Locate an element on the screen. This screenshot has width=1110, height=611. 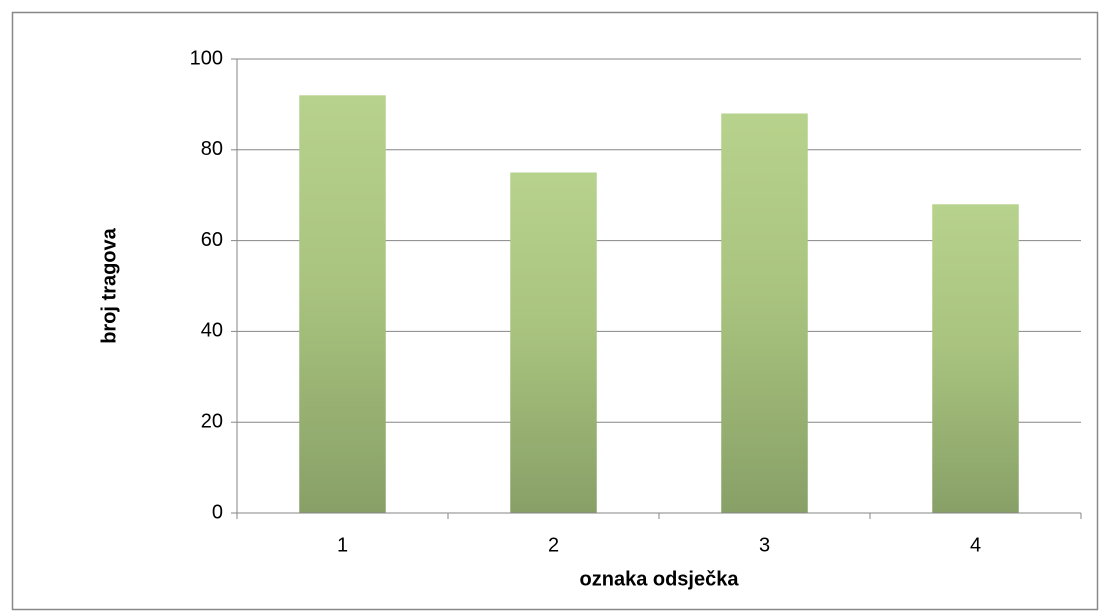
x-tick-label: 2 is located at coordinates (553, 545).